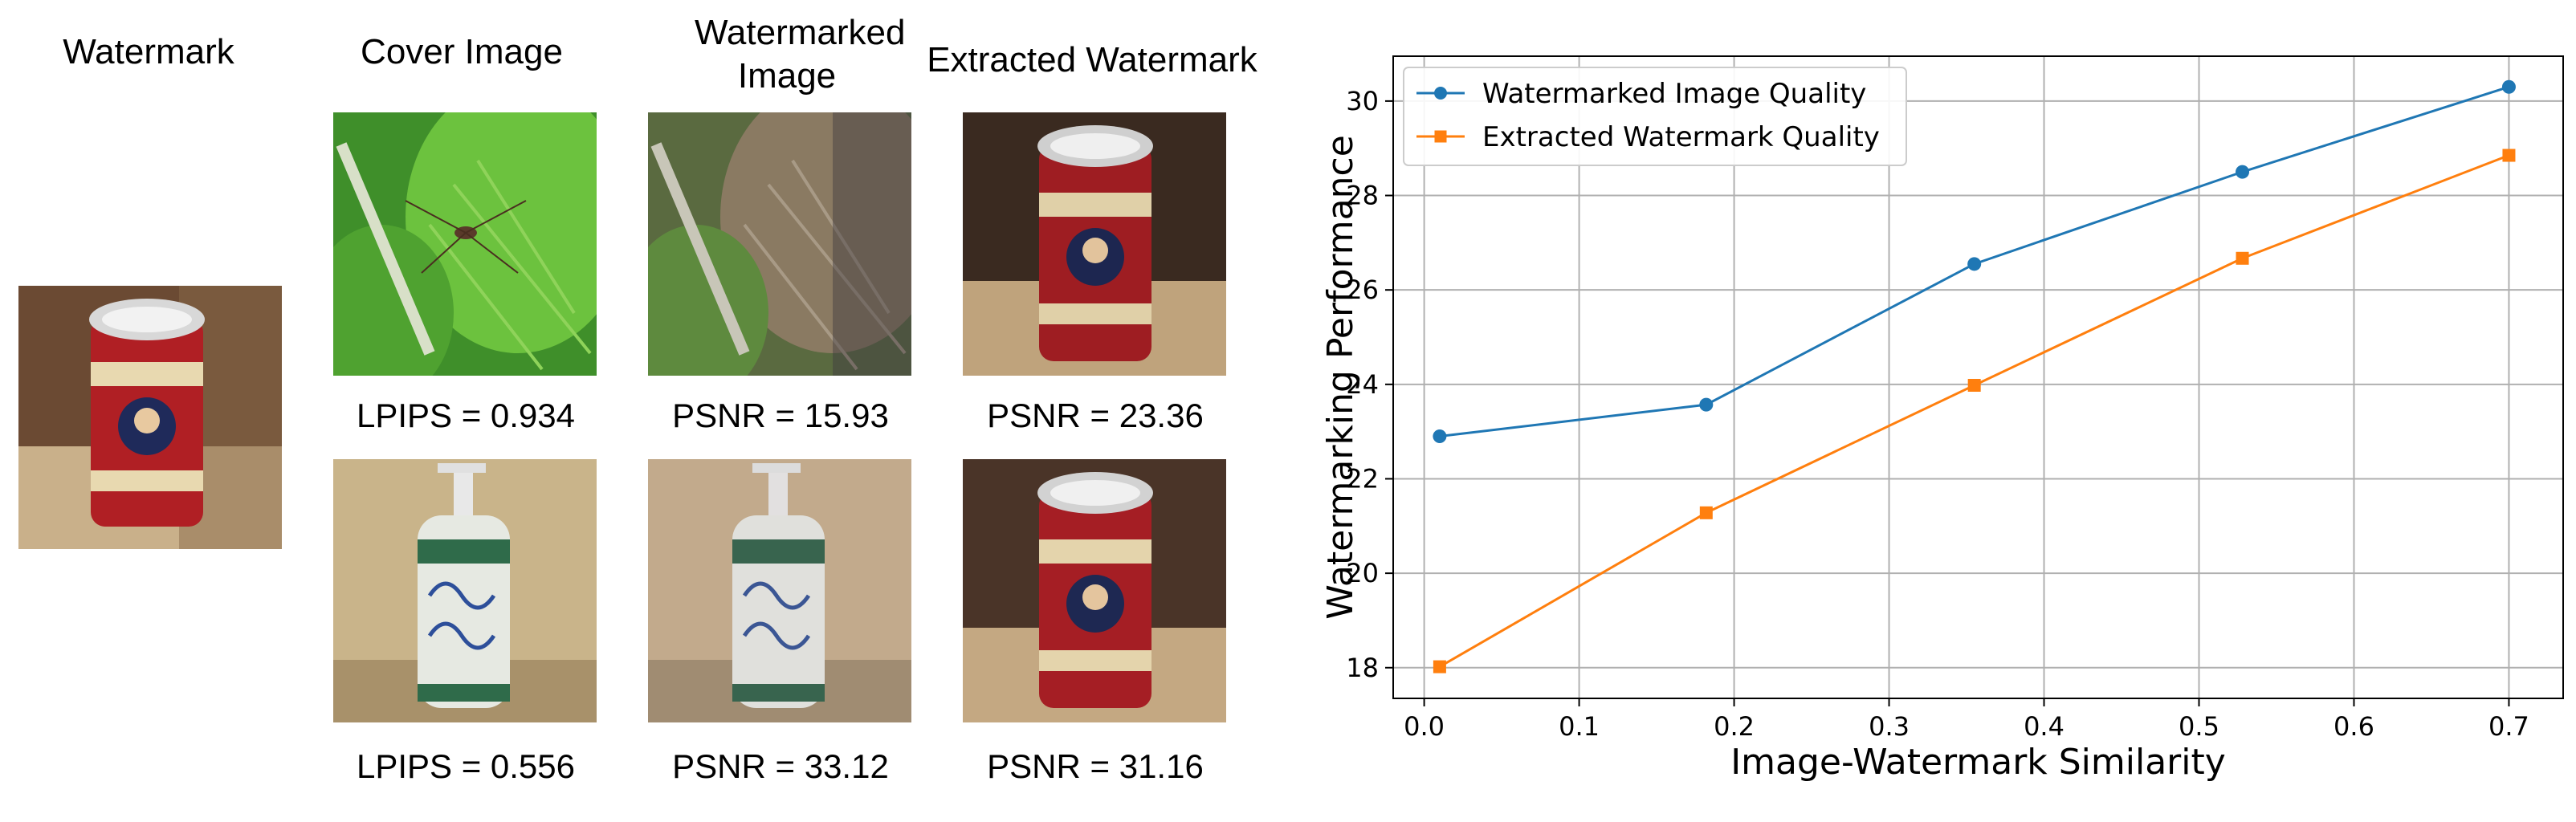 The image size is (2576, 822). Describe the element at coordinates (1362, 101) in the screenshot. I see `y-tick-label: 30` at that location.